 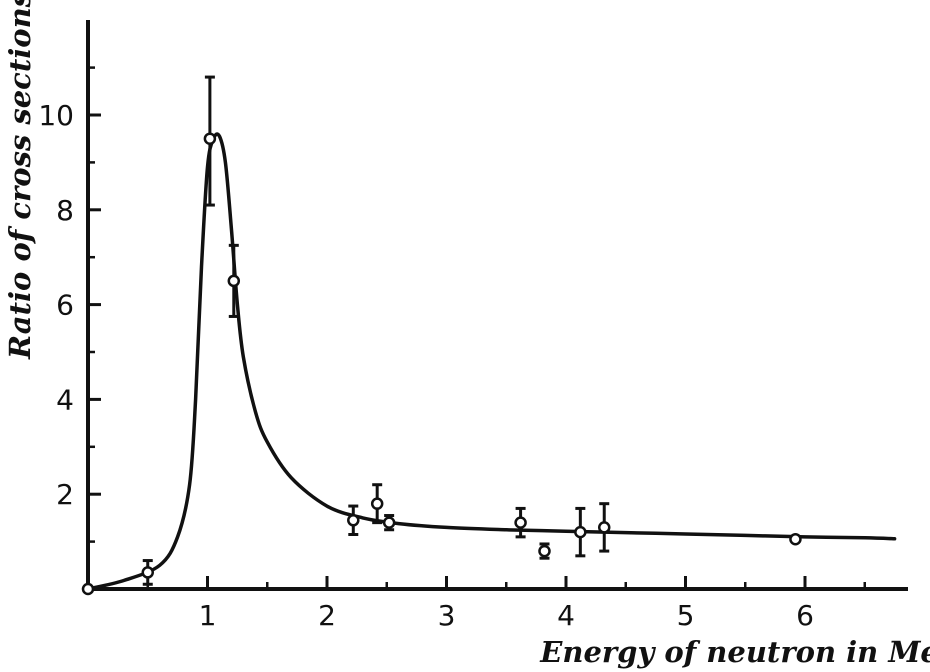 I want to click on x-tick-label: 5, so click(x=686, y=615).